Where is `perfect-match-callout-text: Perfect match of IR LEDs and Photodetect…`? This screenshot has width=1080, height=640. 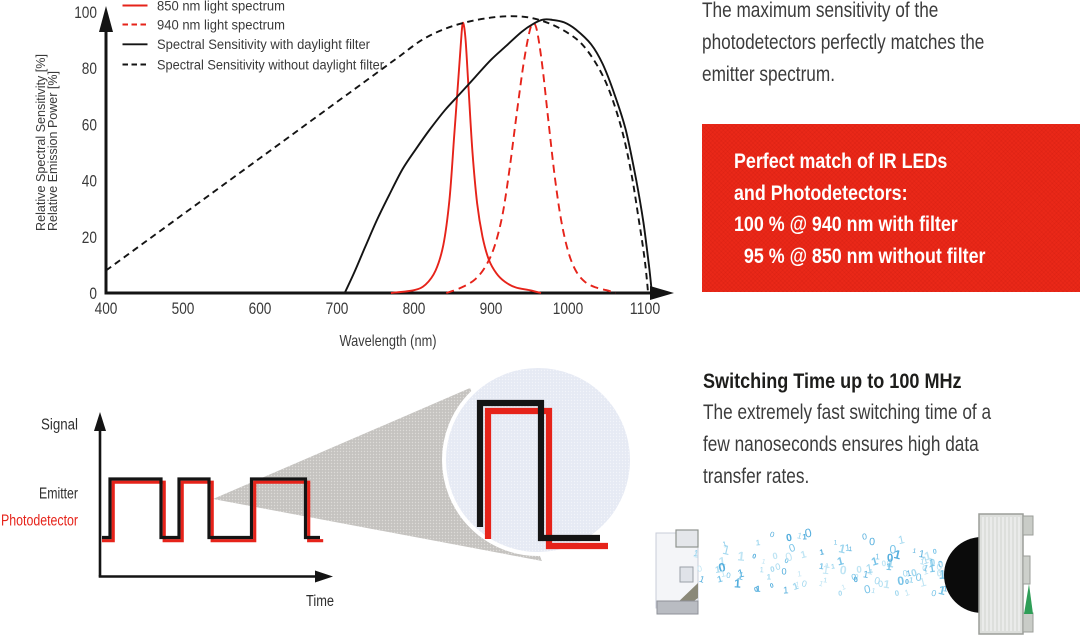
perfect-match-callout-text: Perfect match of IR LEDs and Photodetect… is located at coordinates (860, 209).